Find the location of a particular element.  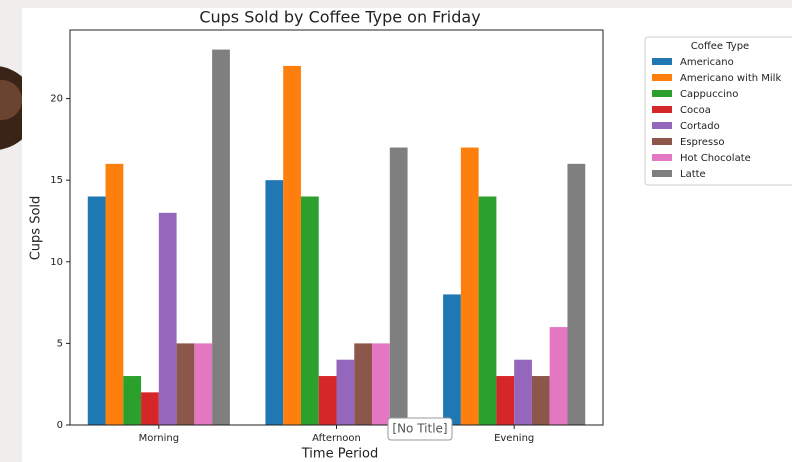

y-tick-label: 15 is located at coordinates (56, 180).